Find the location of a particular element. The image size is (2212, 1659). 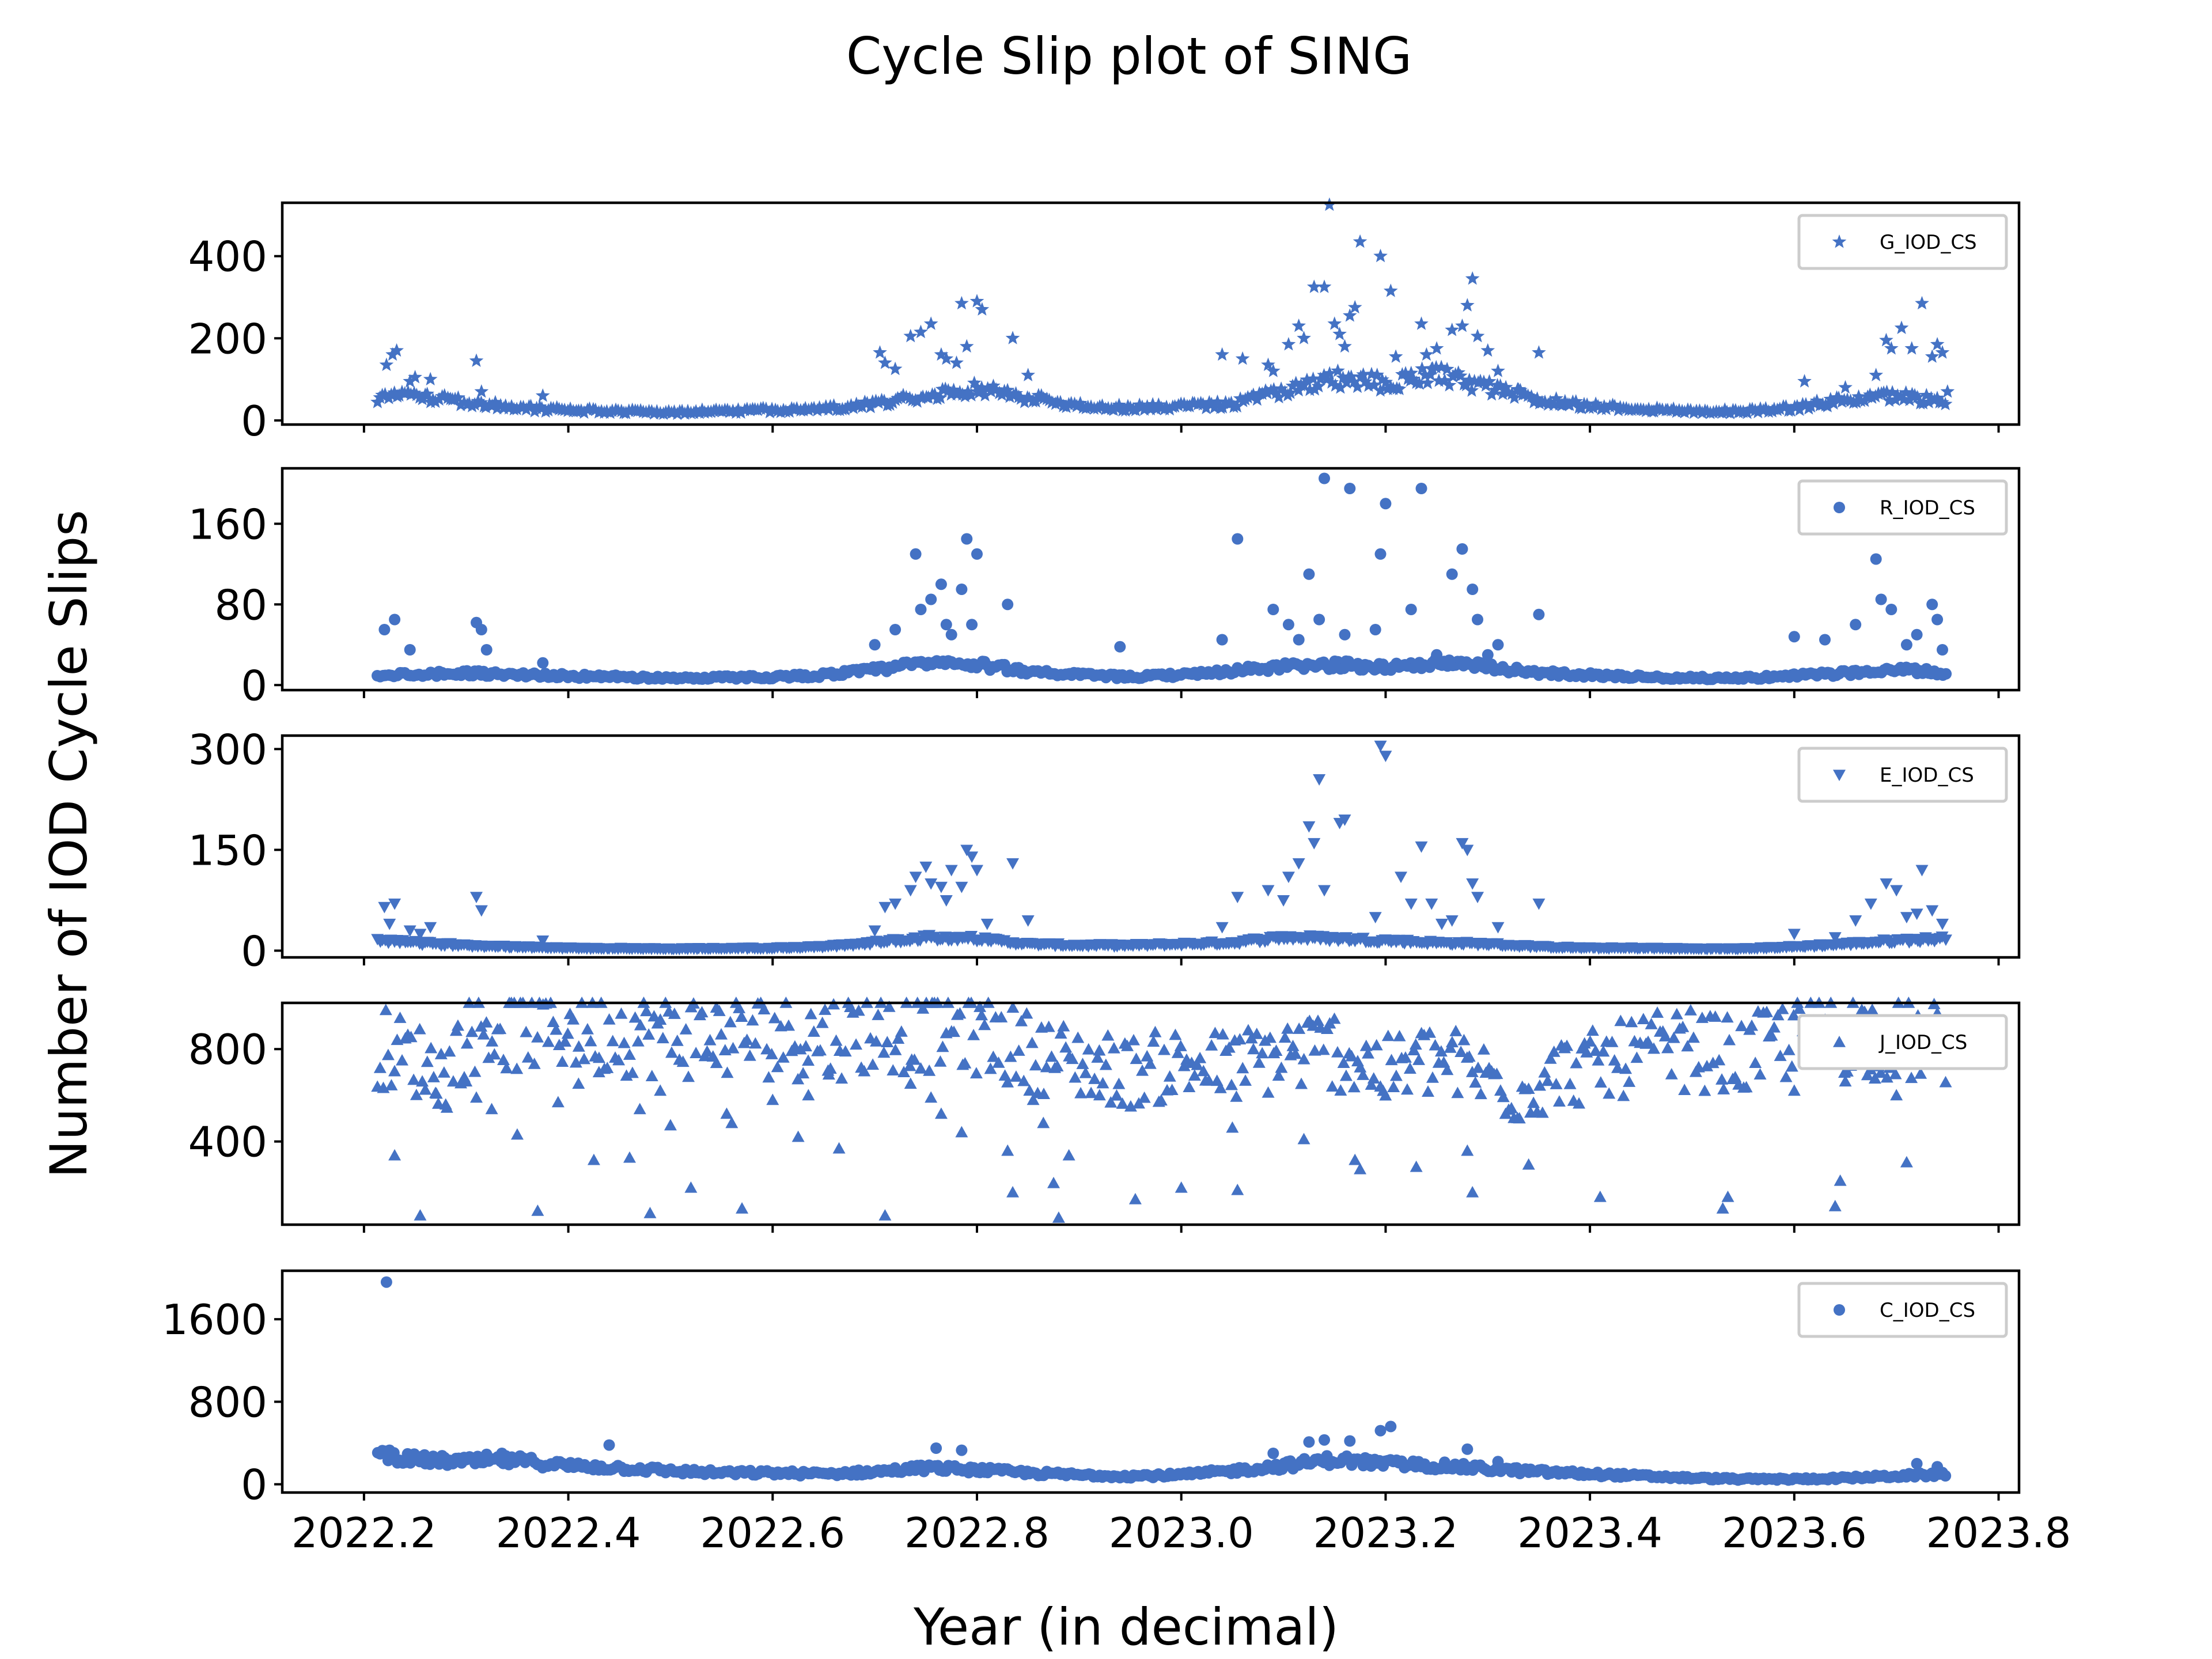

y-axis-title: Number of IOD Cycle Slips is located at coordinates (69, 844).